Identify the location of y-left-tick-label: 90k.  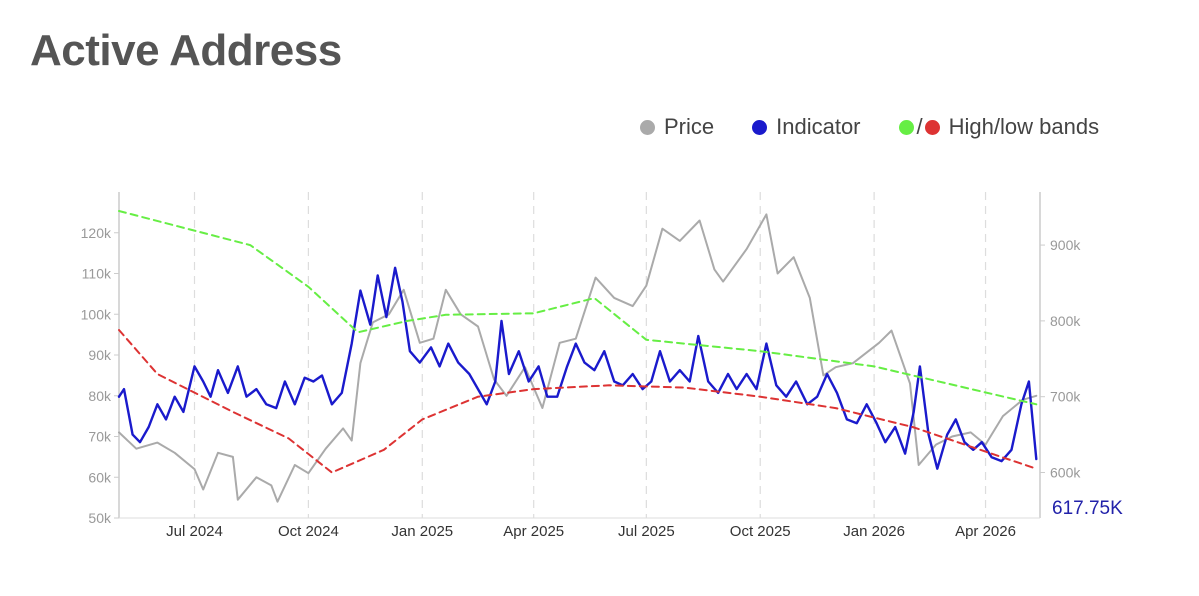
(100, 355).